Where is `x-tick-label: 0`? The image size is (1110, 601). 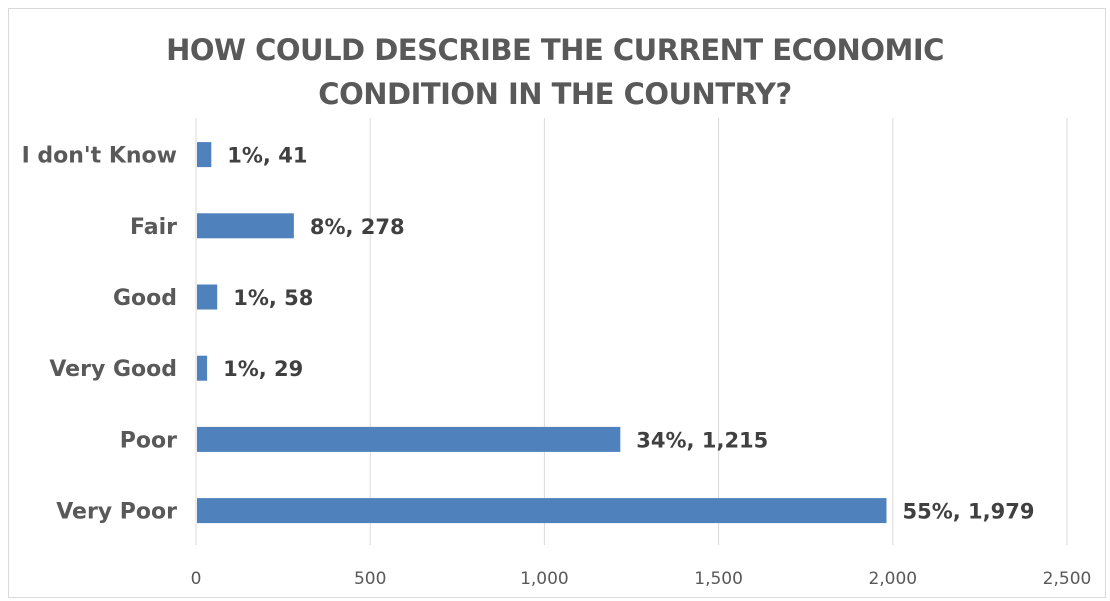 x-tick-label: 0 is located at coordinates (196, 579).